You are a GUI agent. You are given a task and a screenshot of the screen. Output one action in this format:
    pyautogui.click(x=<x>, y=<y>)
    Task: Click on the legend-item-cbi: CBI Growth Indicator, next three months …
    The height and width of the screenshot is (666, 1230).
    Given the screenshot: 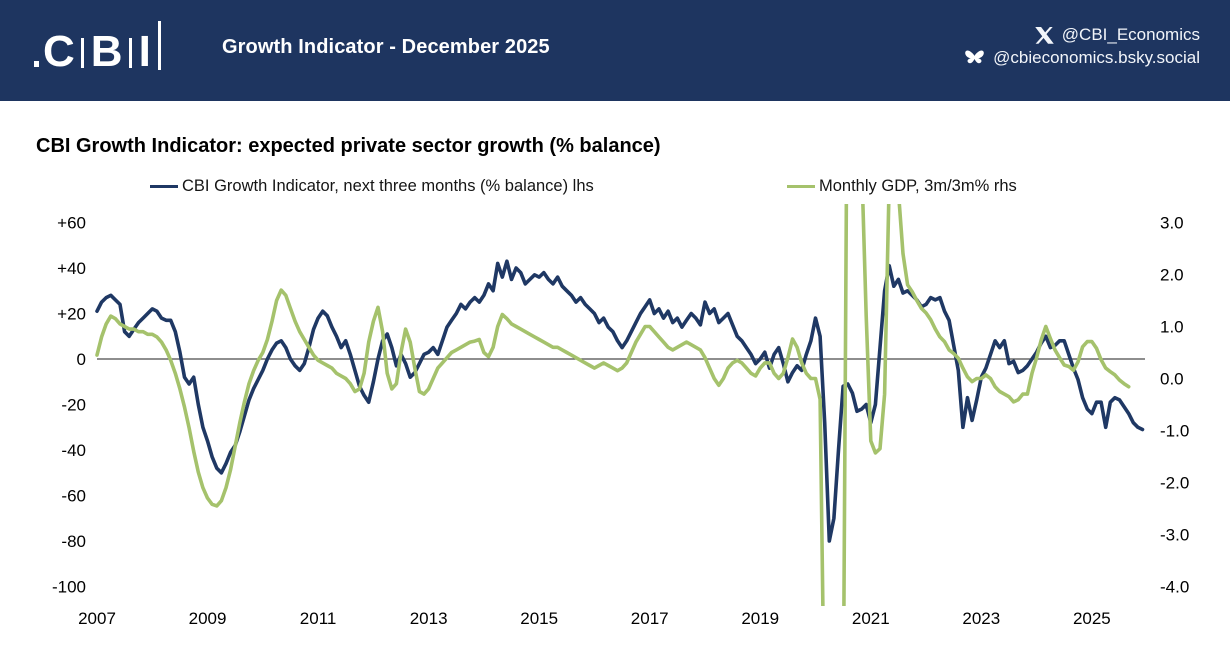 What is the action you would take?
    pyautogui.click(x=372, y=186)
    